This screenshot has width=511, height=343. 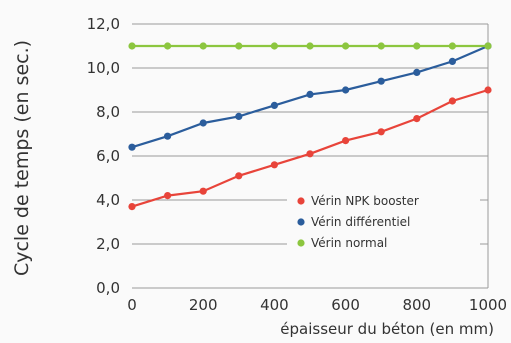 I want to click on x-axis-label: épaisseur du béton (en mm), so click(x=387, y=329).